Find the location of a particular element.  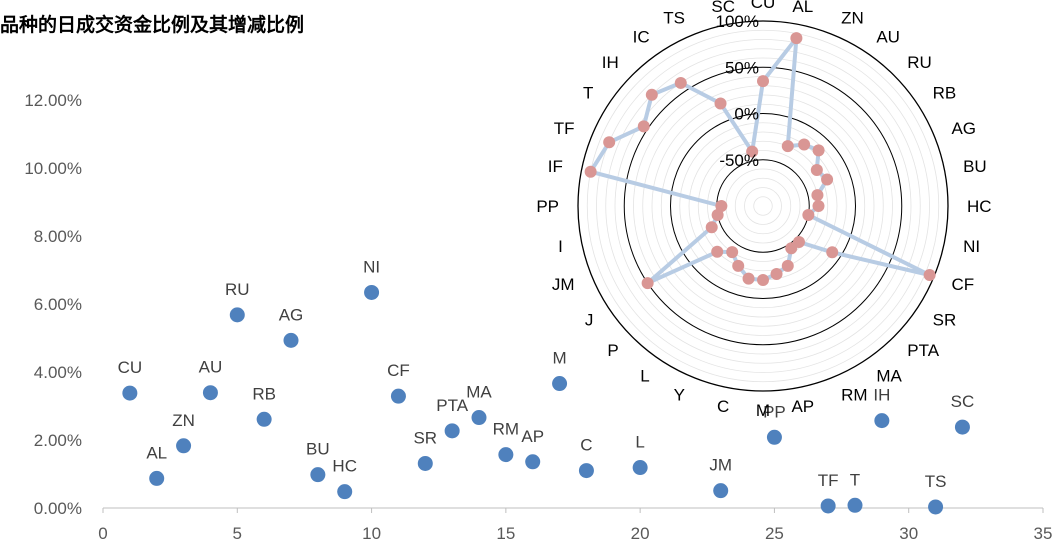

radar-category-label: CF is located at coordinates (962, 284).